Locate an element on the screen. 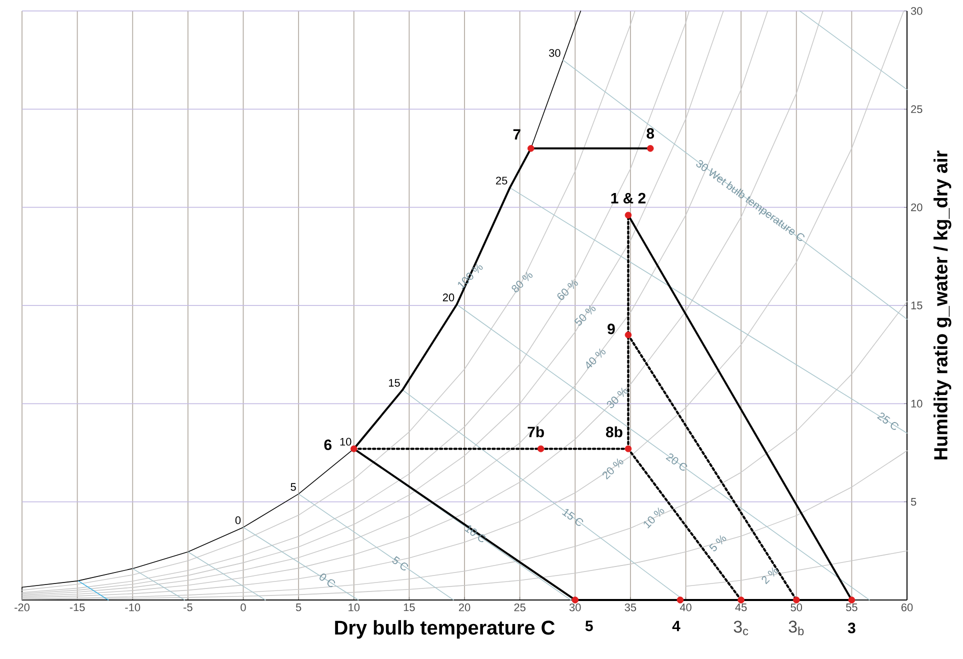 The height and width of the screenshot is (659, 963). y-tick-label: 20 is located at coordinates (916, 207).